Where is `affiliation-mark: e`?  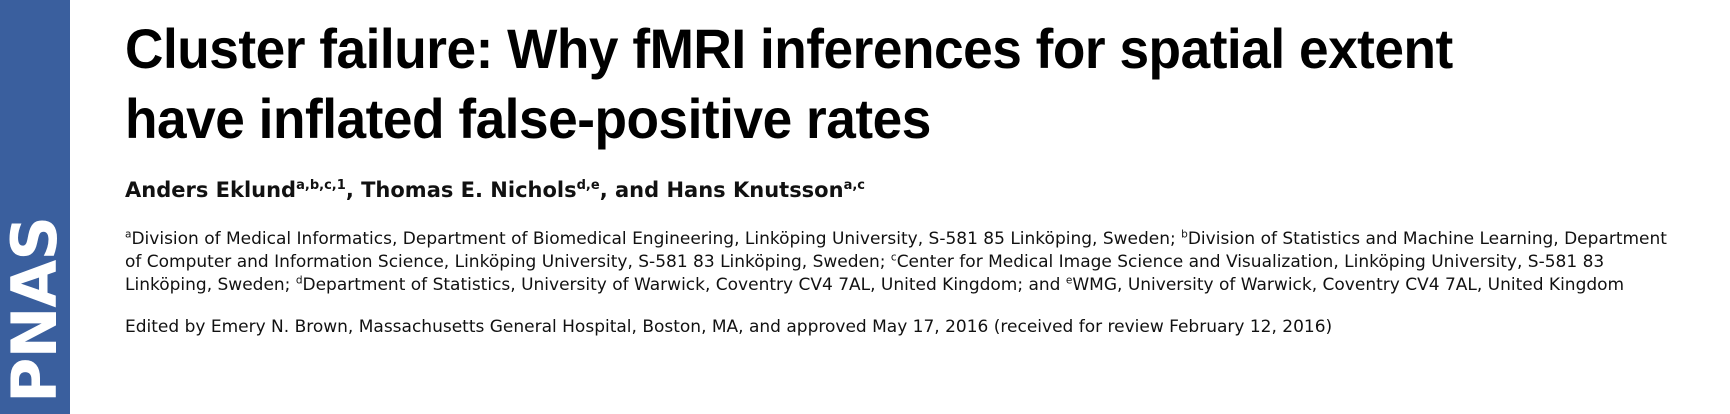 affiliation-mark: e is located at coordinates (1069, 280).